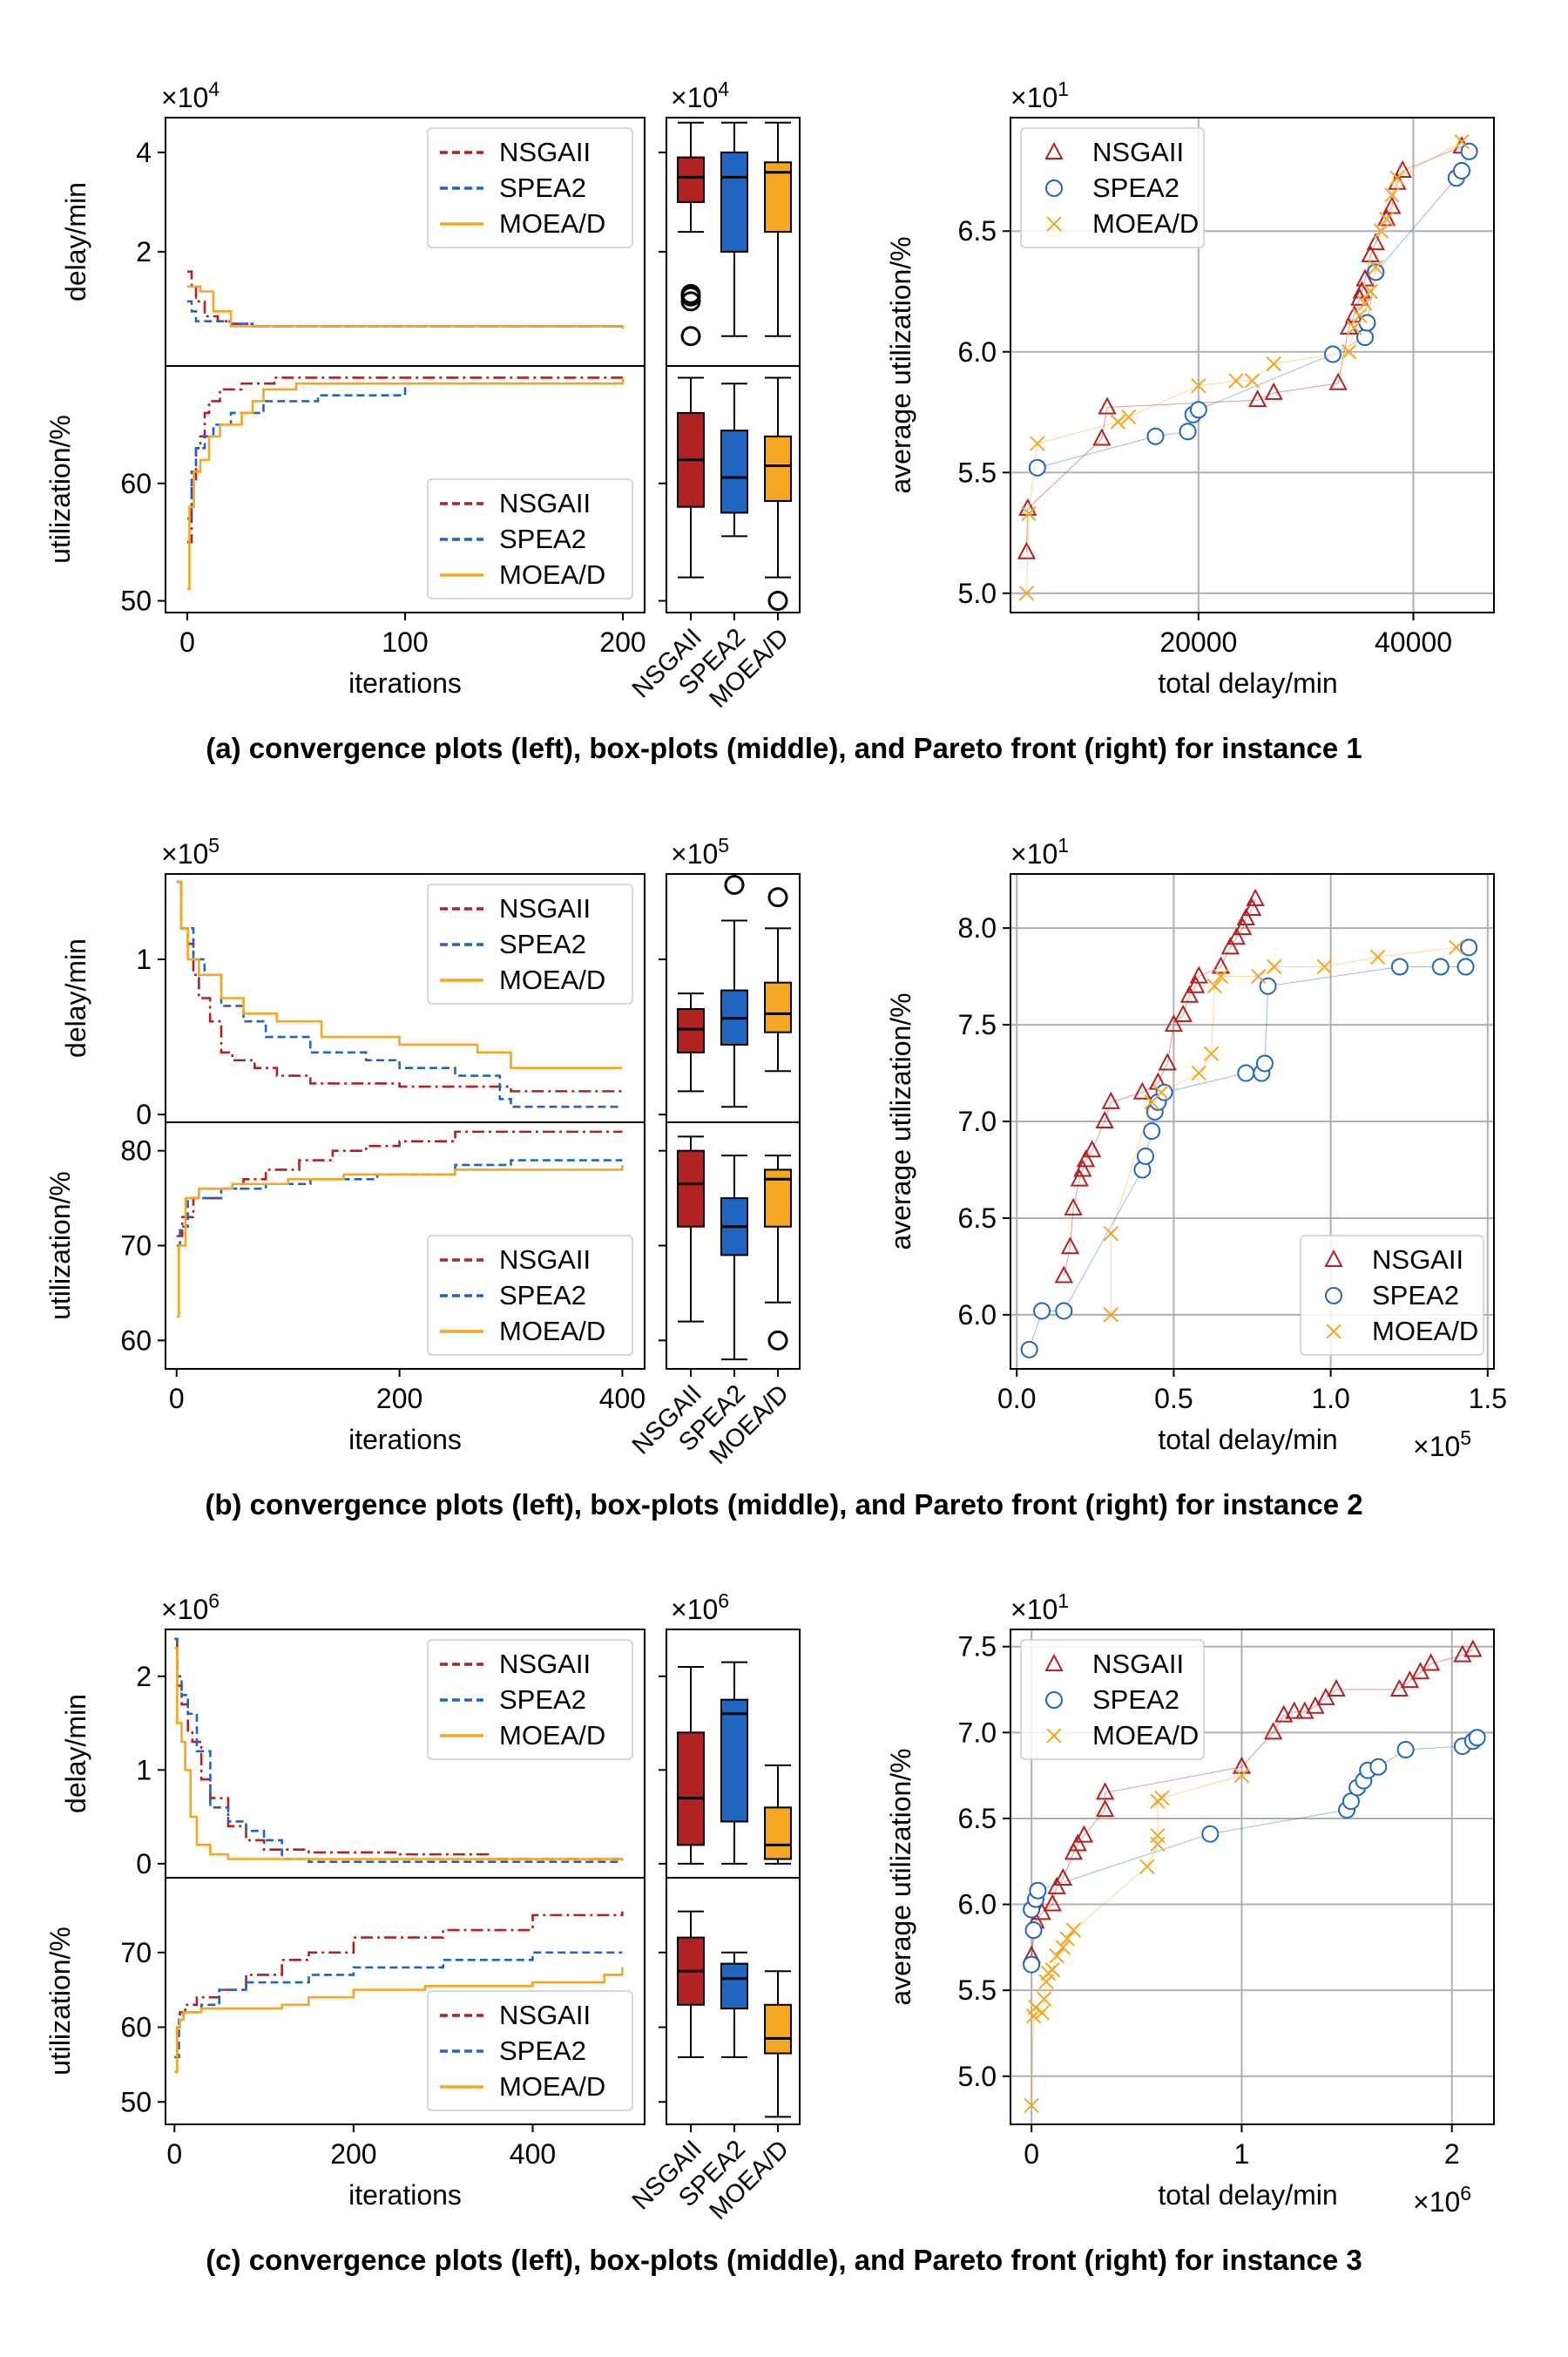 The image size is (1568, 2357). Describe the element at coordinates (136, 2101) in the screenshot. I see `utilization-ytick-label: 50` at that location.